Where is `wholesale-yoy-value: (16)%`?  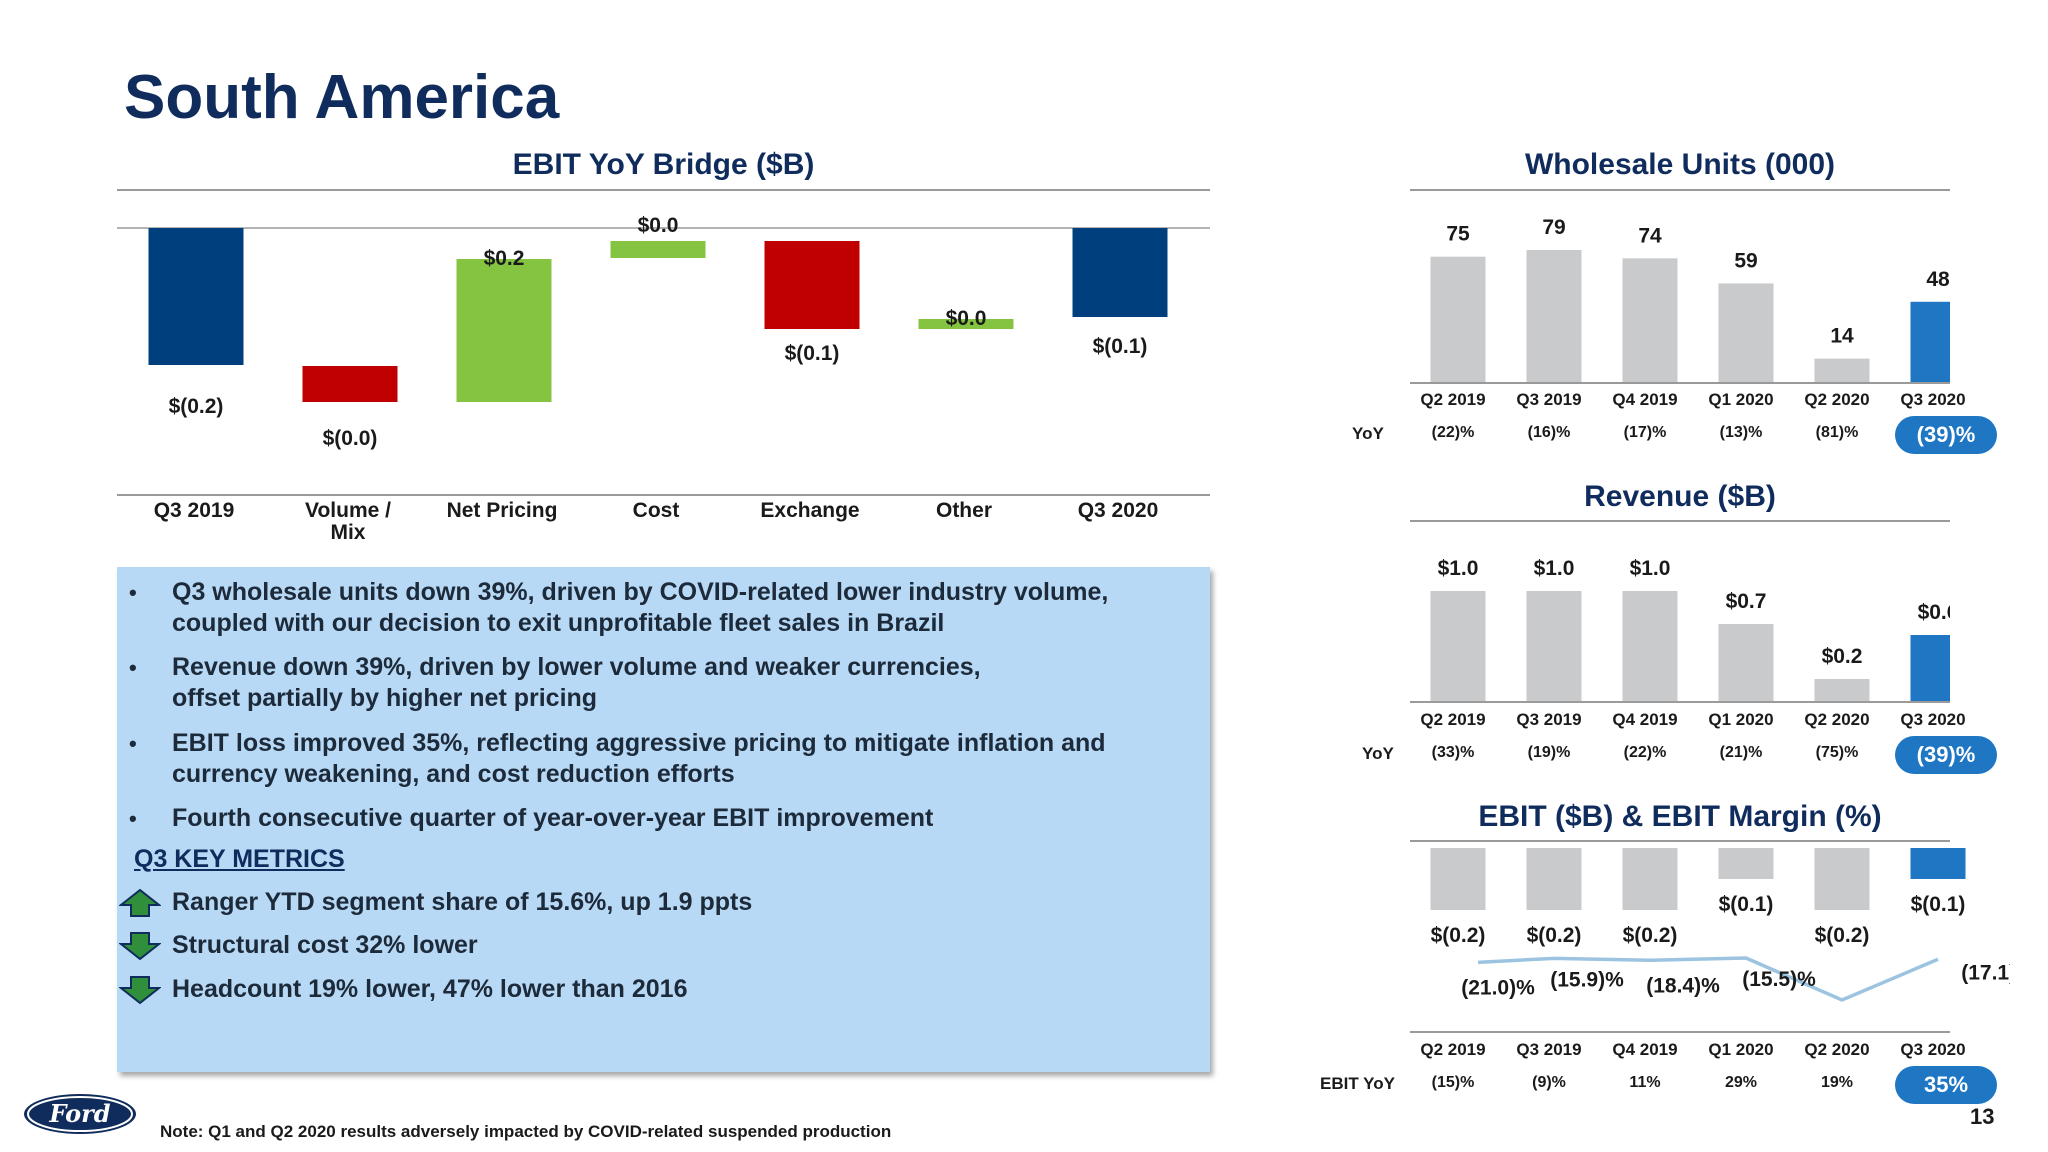
wholesale-yoy-value: (16)% is located at coordinates (1549, 432).